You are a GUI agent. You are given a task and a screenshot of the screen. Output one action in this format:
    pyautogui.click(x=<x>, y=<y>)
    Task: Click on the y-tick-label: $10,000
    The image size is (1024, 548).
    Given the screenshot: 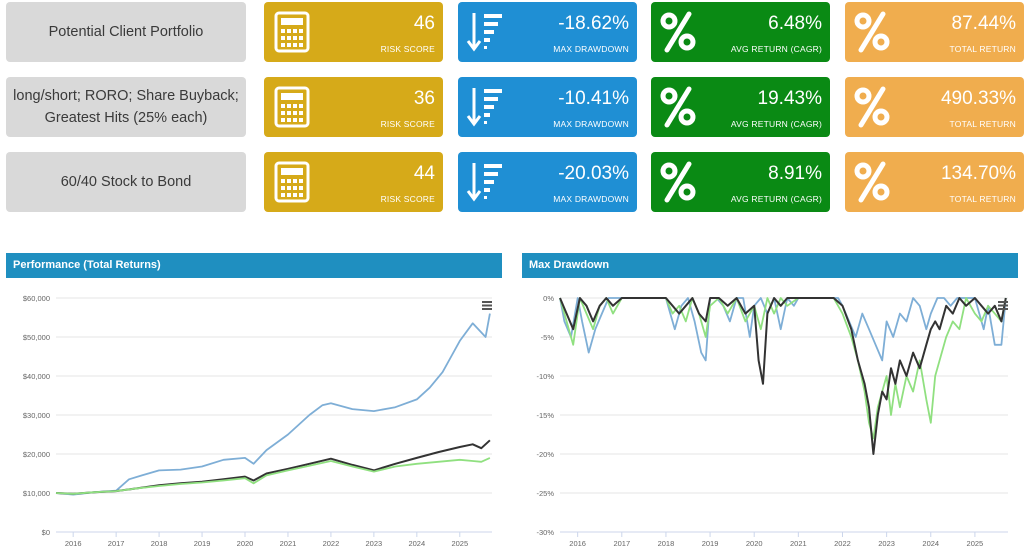 What is the action you would take?
    pyautogui.click(x=36, y=493)
    